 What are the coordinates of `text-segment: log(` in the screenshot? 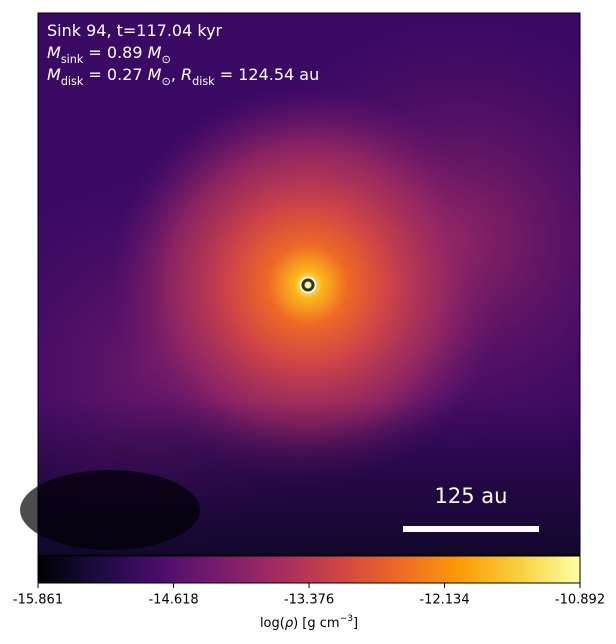 It's located at (272, 623).